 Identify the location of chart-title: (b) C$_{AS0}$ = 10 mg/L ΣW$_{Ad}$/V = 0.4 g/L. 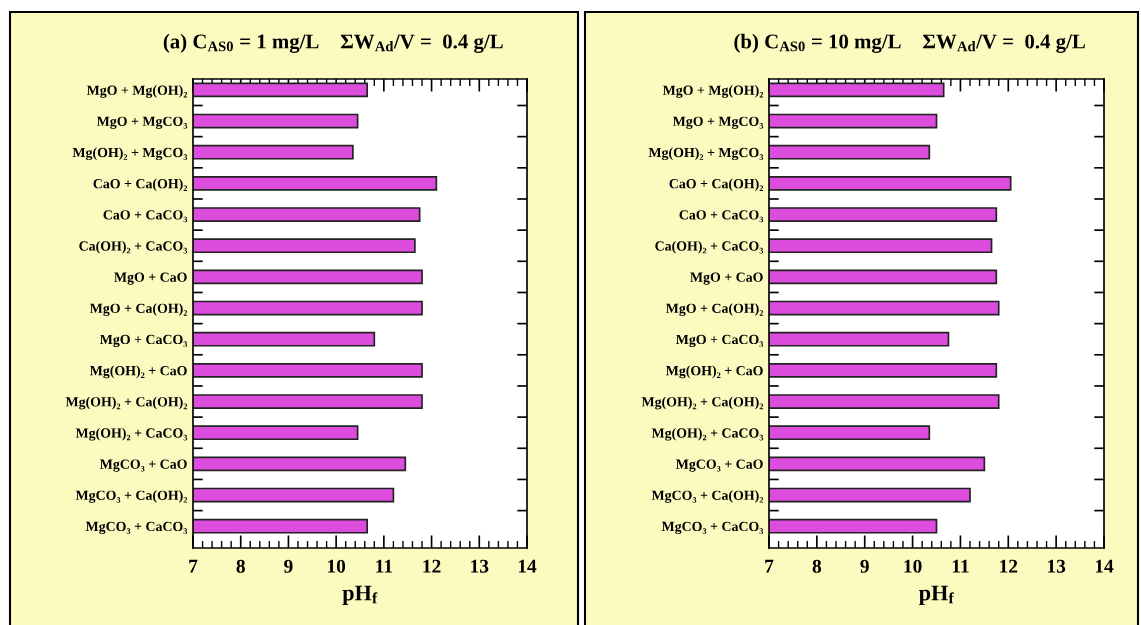
(909, 43).